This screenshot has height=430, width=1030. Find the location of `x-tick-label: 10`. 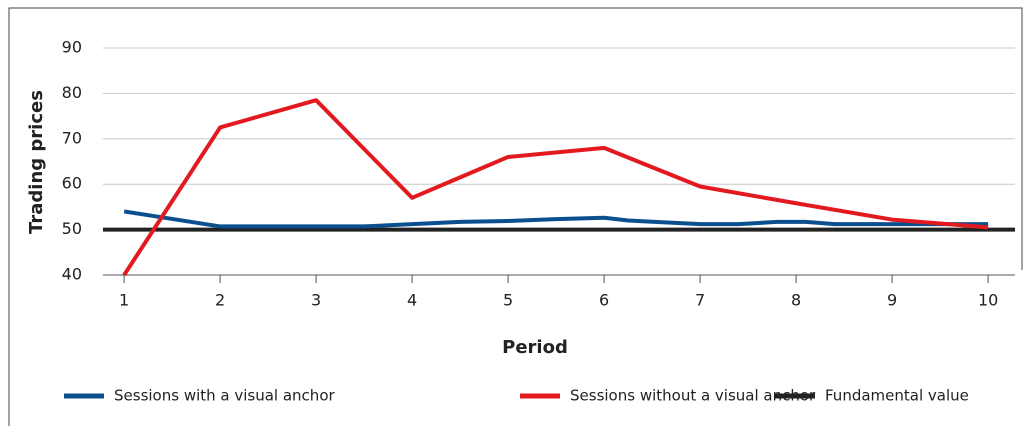

x-tick-label: 10 is located at coordinates (988, 300).